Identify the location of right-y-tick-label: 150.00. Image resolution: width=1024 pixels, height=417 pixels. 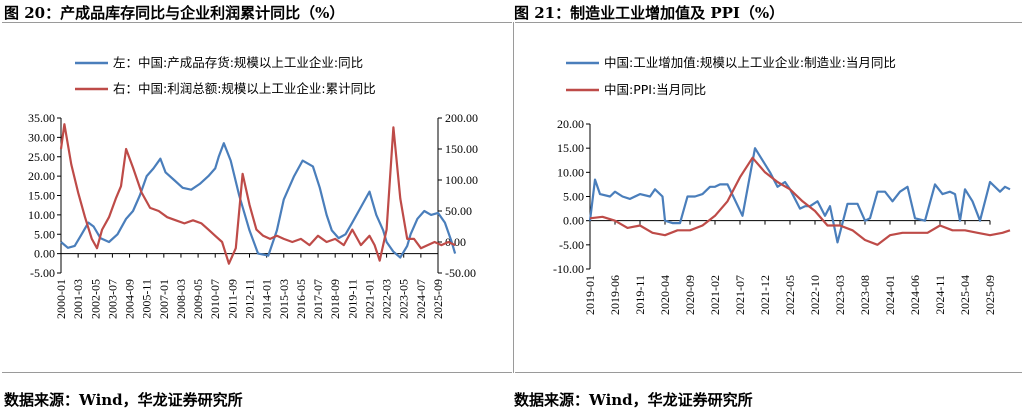
(461, 149).